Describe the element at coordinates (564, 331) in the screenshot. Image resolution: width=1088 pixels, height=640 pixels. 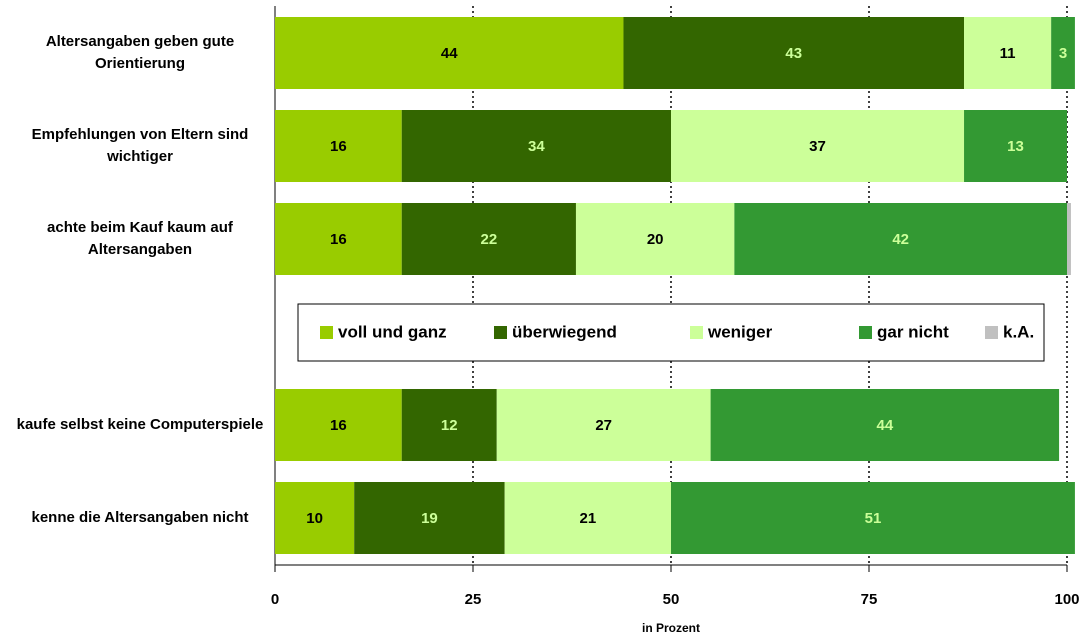
I see `legend-label: überwiegend` at that location.